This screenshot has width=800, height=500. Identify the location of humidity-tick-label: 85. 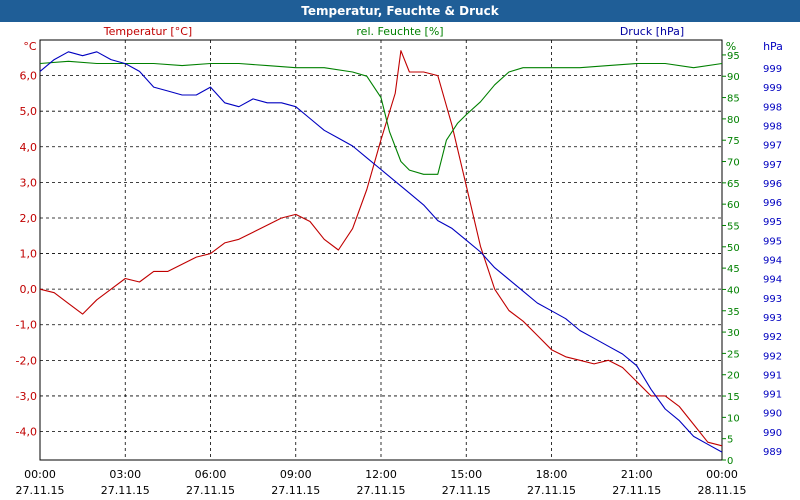
(733, 99).